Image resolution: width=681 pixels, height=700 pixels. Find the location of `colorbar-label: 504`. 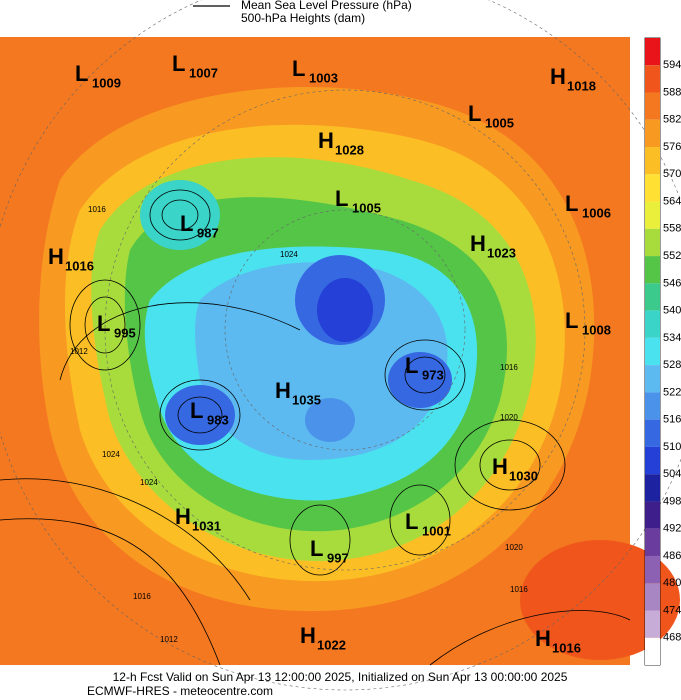

colorbar-label: 504 is located at coordinates (672, 474).